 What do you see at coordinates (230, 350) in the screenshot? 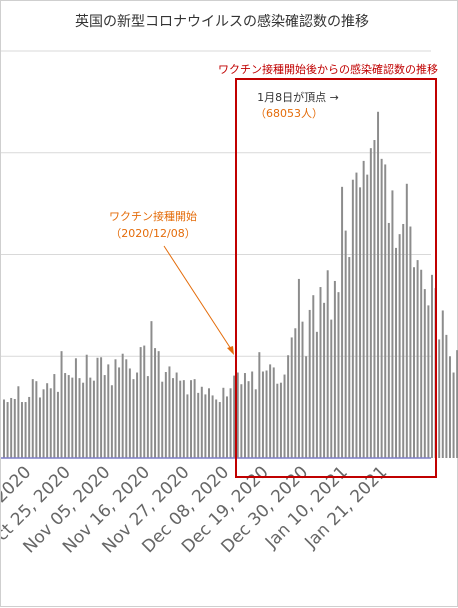
I see `vaccine-start-arrowhead` at bounding box center [230, 350].